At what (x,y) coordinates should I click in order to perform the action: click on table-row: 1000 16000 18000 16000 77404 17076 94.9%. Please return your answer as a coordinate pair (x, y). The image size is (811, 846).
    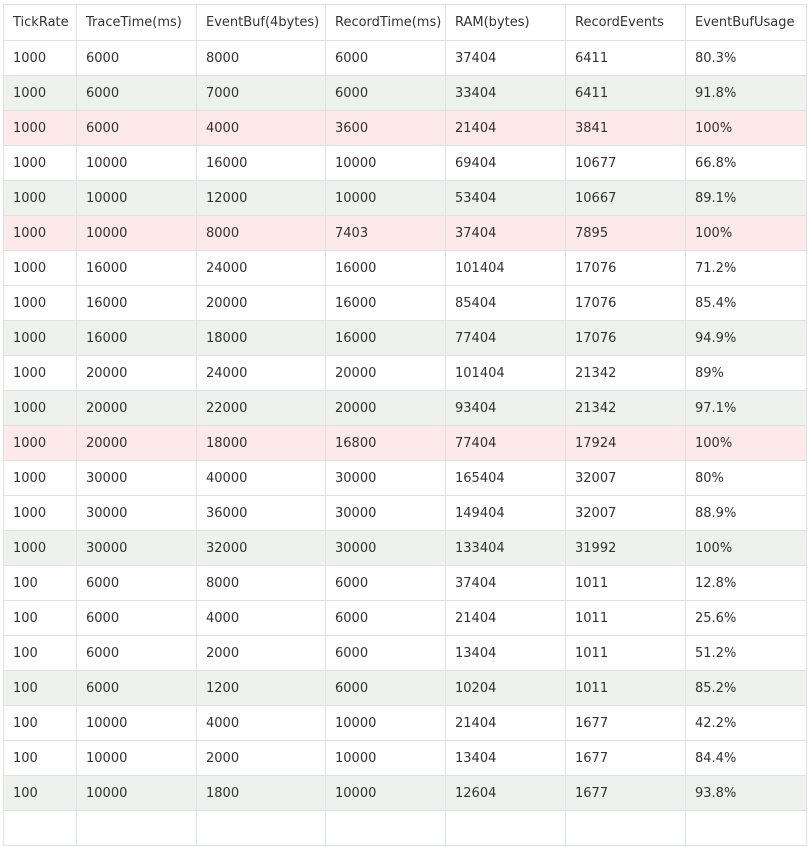
    Looking at the image, I should click on (405, 338).